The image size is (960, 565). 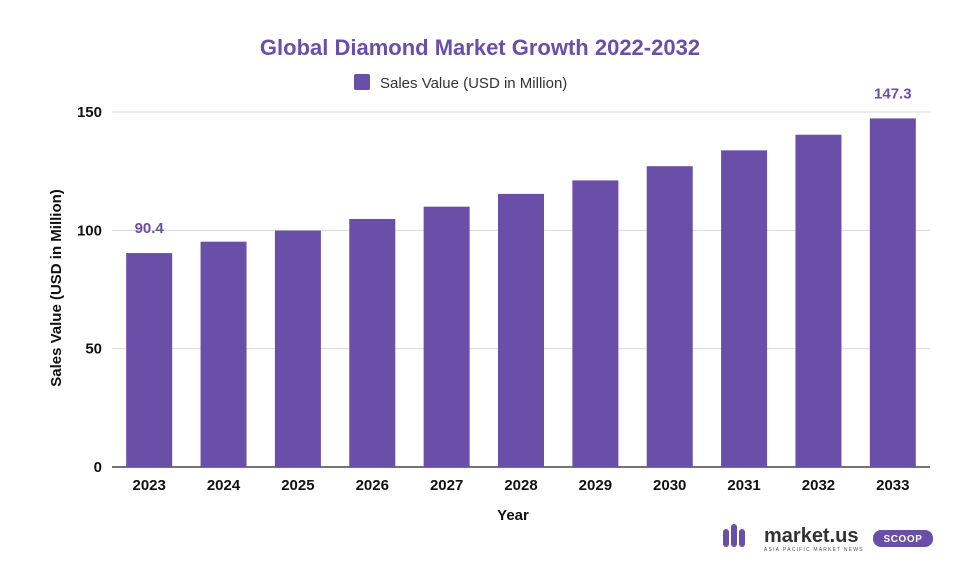 What do you see at coordinates (734, 535) in the screenshot?
I see `market-us-logo-icon` at bounding box center [734, 535].